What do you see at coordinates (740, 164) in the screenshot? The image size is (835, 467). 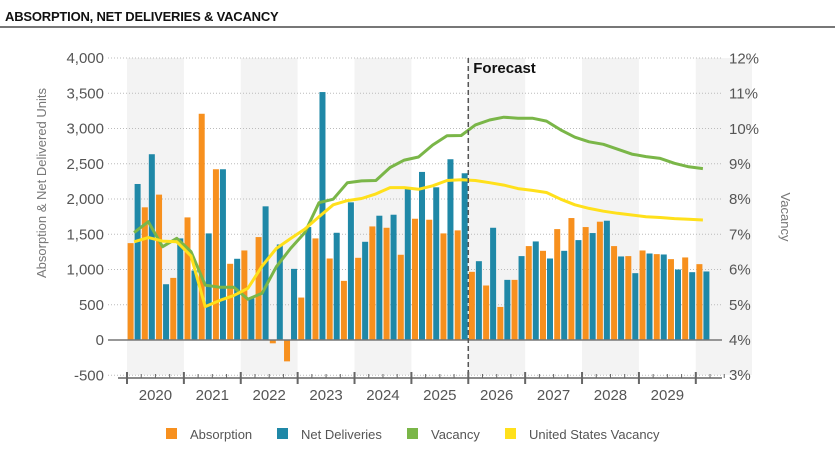 I see `y-right-tick-label: 9%` at bounding box center [740, 164].